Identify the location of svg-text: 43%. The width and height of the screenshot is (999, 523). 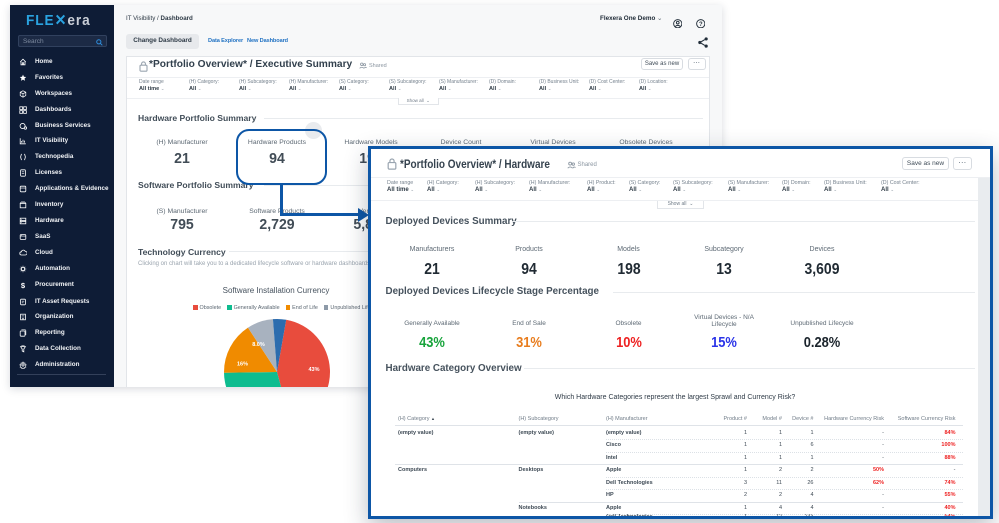
(313, 370).